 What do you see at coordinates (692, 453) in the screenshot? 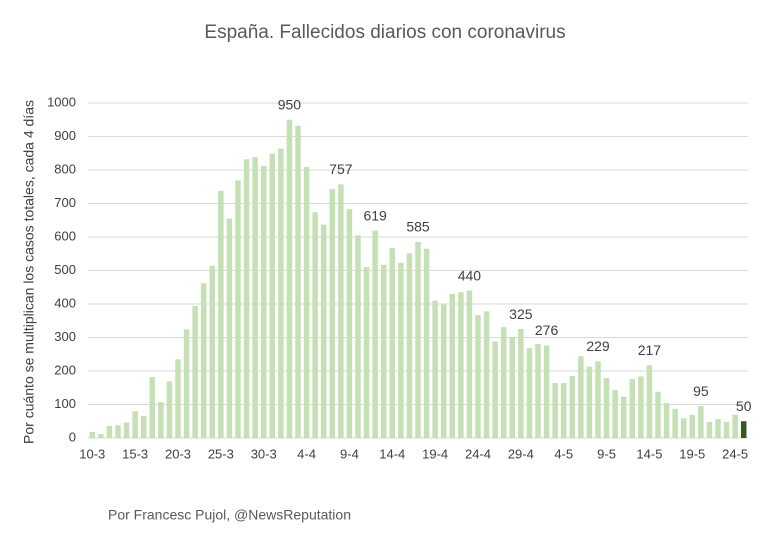
I see `x-tick-label: 19-5` at bounding box center [692, 453].